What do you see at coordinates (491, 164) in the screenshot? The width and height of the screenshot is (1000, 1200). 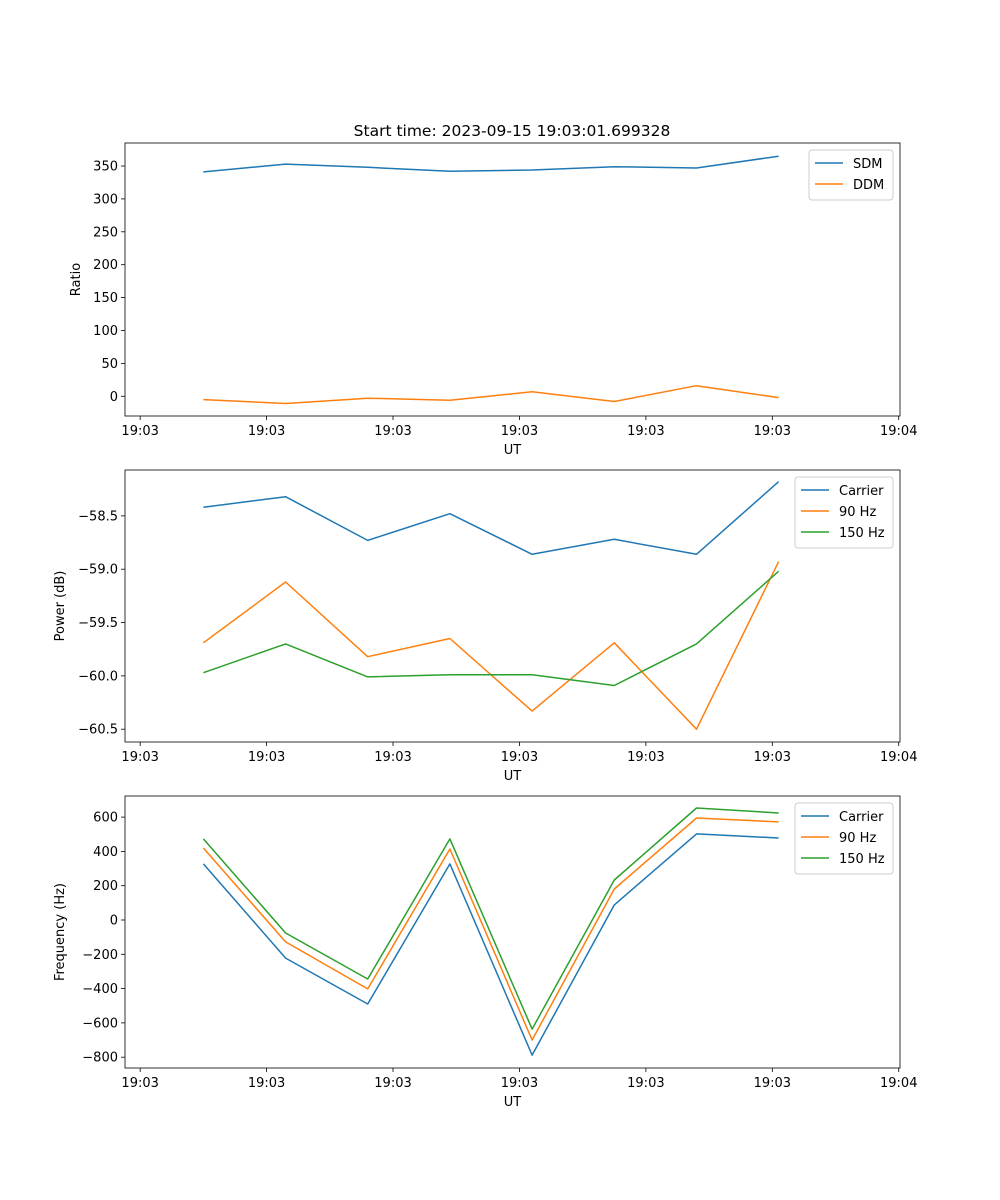 I see `series-line-sdm` at bounding box center [491, 164].